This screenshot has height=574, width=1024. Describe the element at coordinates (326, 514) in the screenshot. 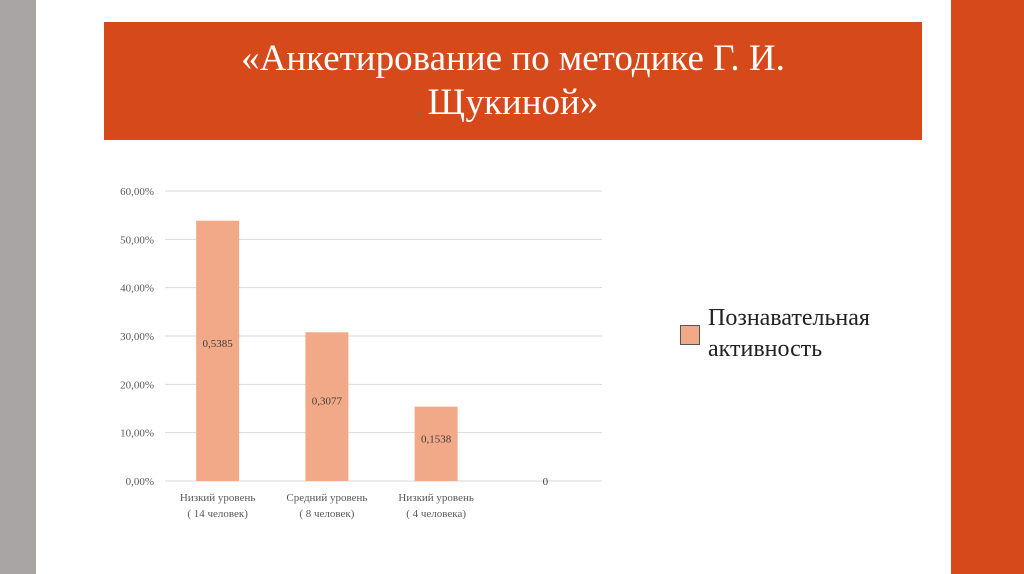

I see `x-tick-label: ( 8 человек)` at that location.